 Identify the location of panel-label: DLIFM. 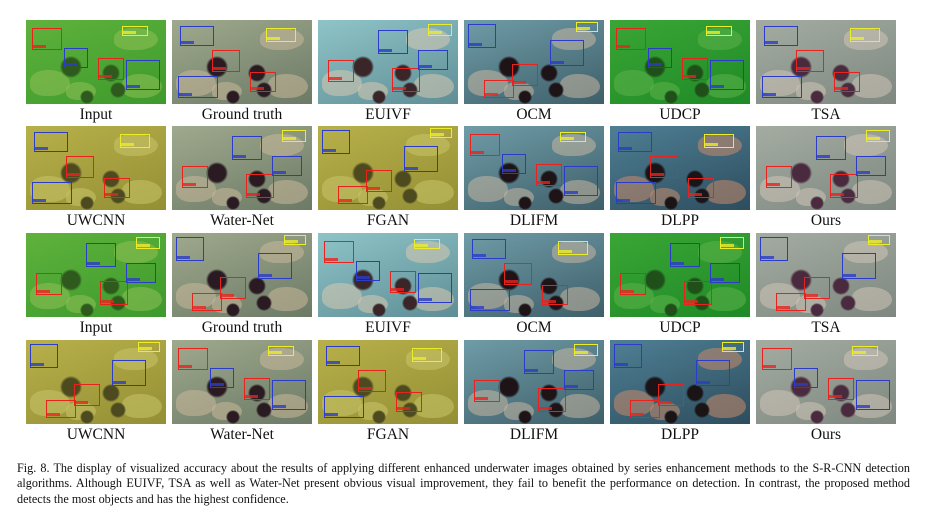
(534, 434).